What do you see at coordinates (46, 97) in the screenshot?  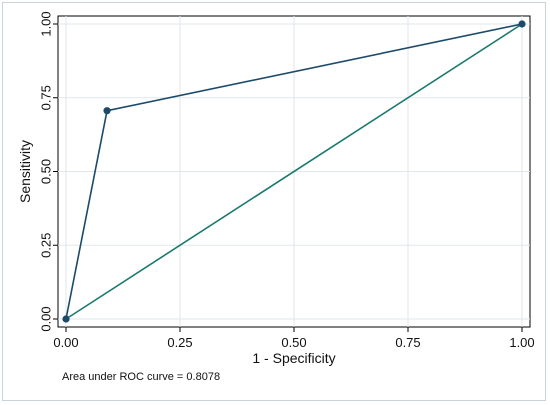 I see `y-tick-label: 0.75` at bounding box center [46, 97].